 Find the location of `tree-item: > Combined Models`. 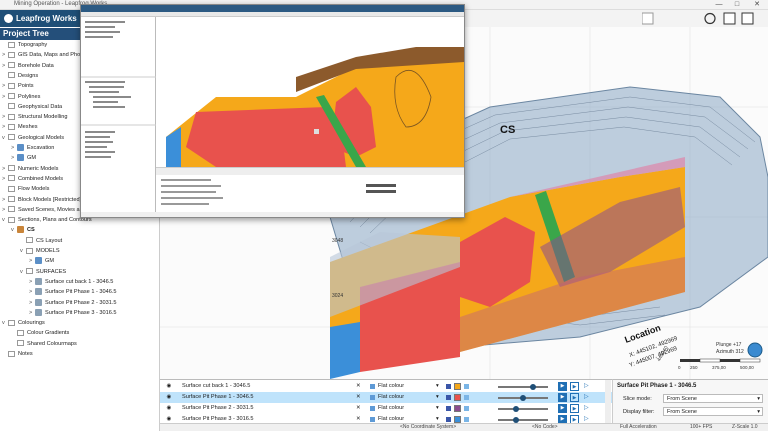

tree-item: > Combined Models is located at coordinates (32, 179).